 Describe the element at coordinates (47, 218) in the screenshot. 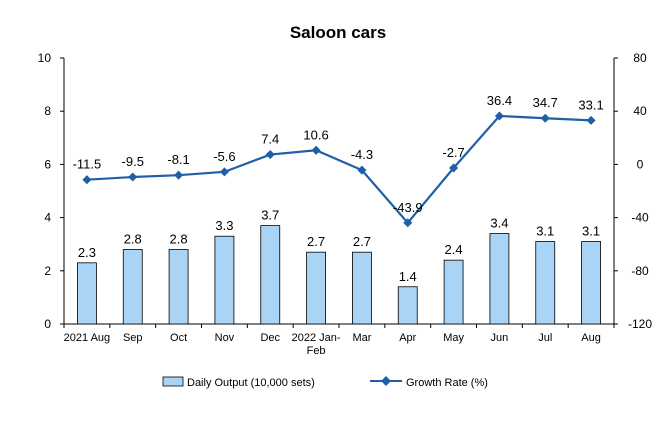

I see `y-left-tick-label: 4` at that location.